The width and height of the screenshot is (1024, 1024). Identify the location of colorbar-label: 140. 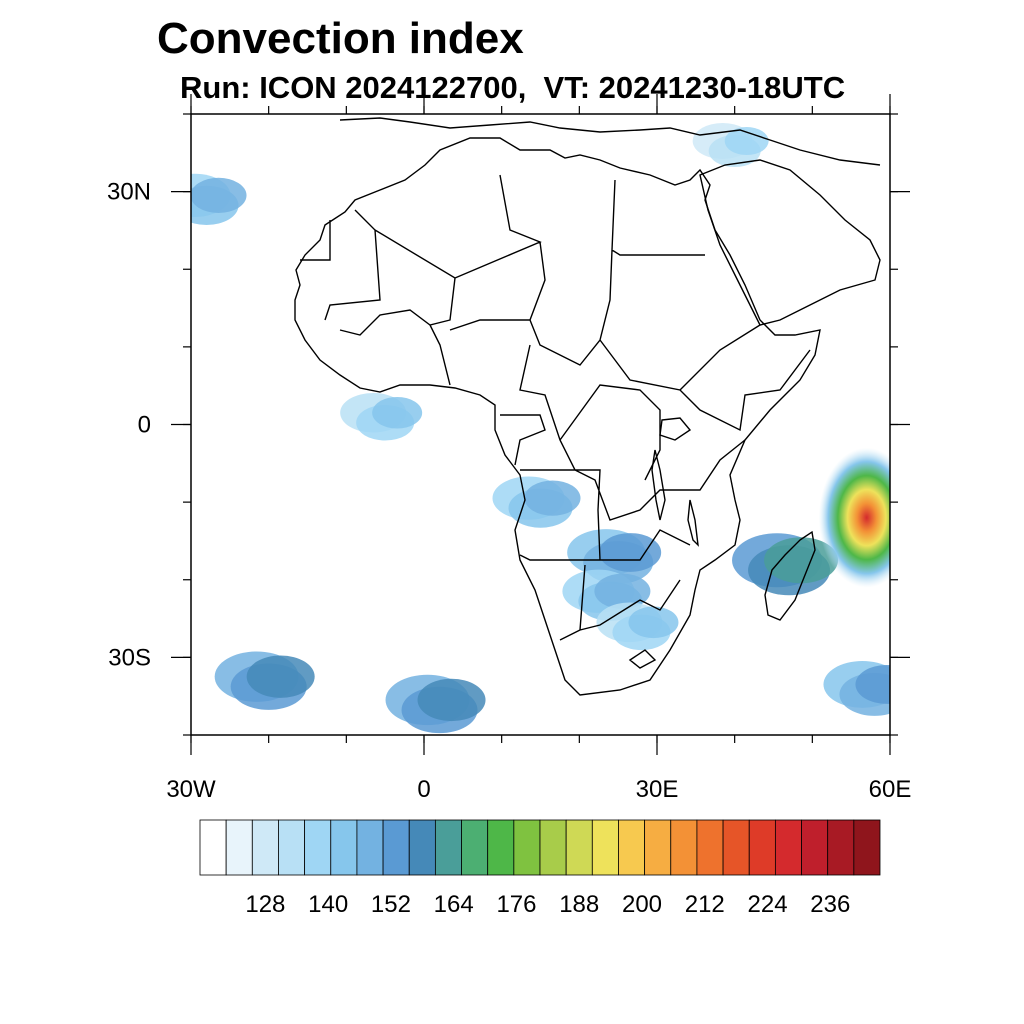
(328, 904).